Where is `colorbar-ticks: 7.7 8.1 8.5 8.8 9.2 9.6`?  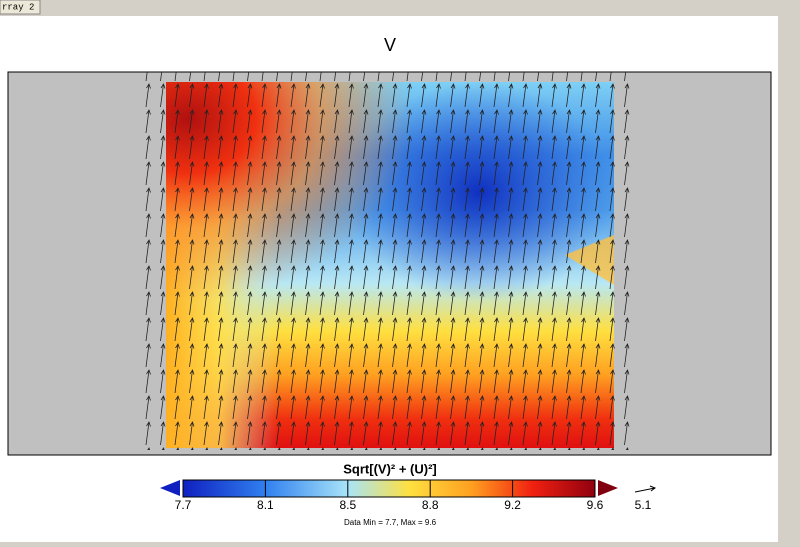 colorbar-ticks: 7.7 8.1 8.5 8.8 9.2 9.6 is located at coordinates (389, 496).